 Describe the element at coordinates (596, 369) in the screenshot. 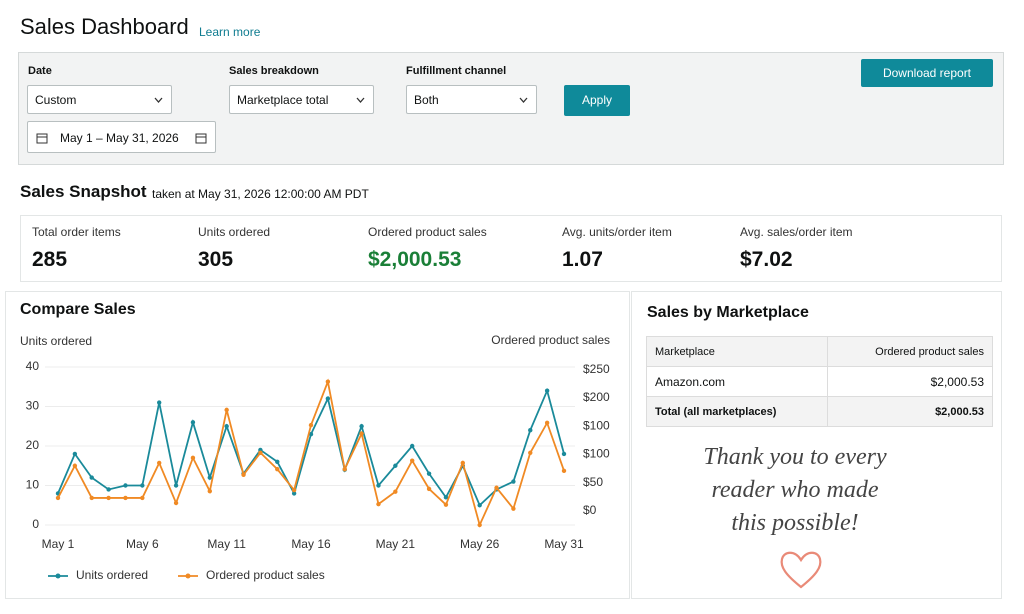

I see `y2-tick-label: $250` at that location.